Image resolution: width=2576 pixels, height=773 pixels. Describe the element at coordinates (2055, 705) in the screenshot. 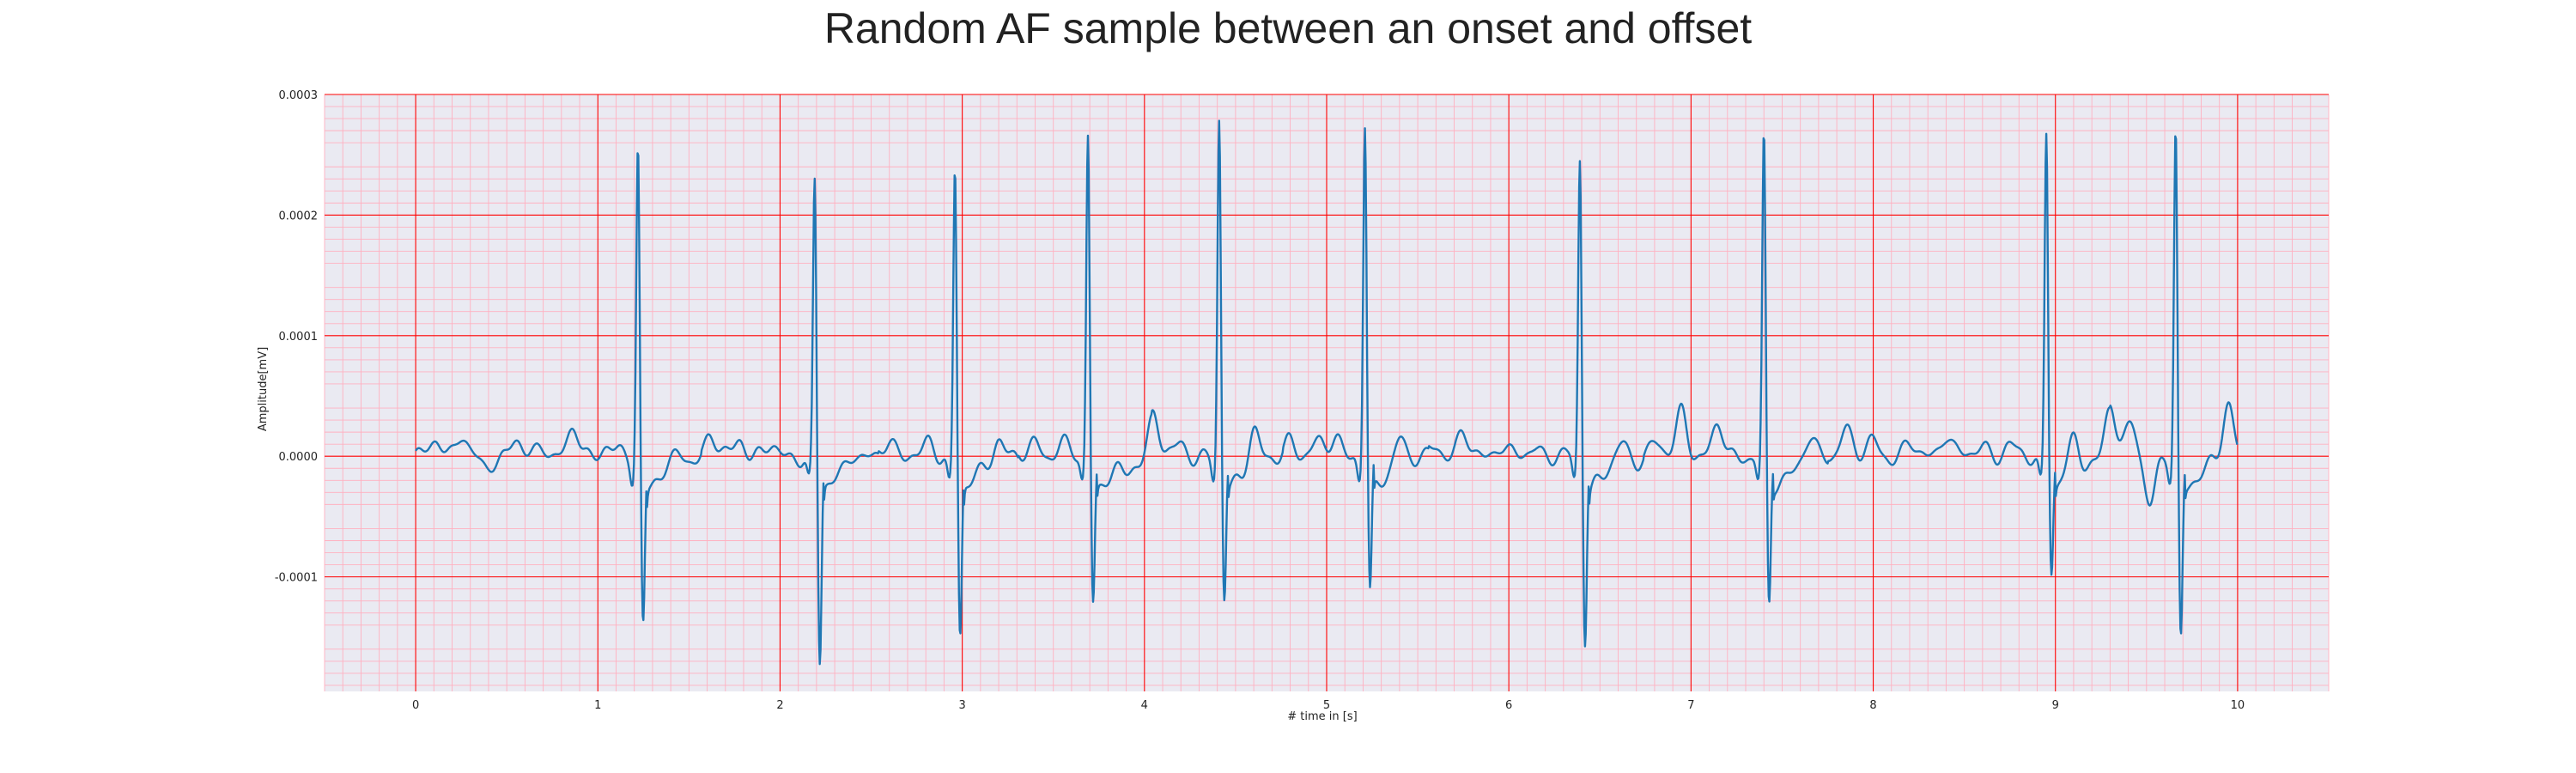

I see `x-tick-label: 9` at that location.